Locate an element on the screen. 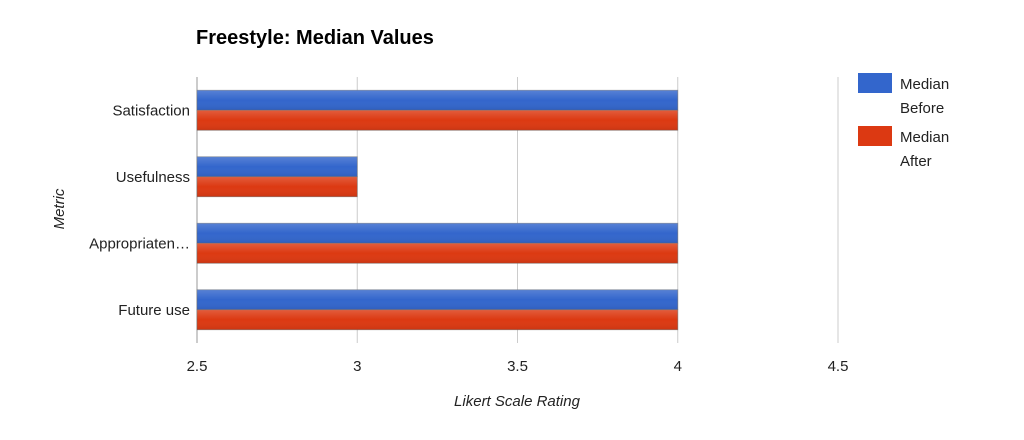 The image size is (1024, 440). x-tick-label: 2.5 is located at coordinates (197, 366).